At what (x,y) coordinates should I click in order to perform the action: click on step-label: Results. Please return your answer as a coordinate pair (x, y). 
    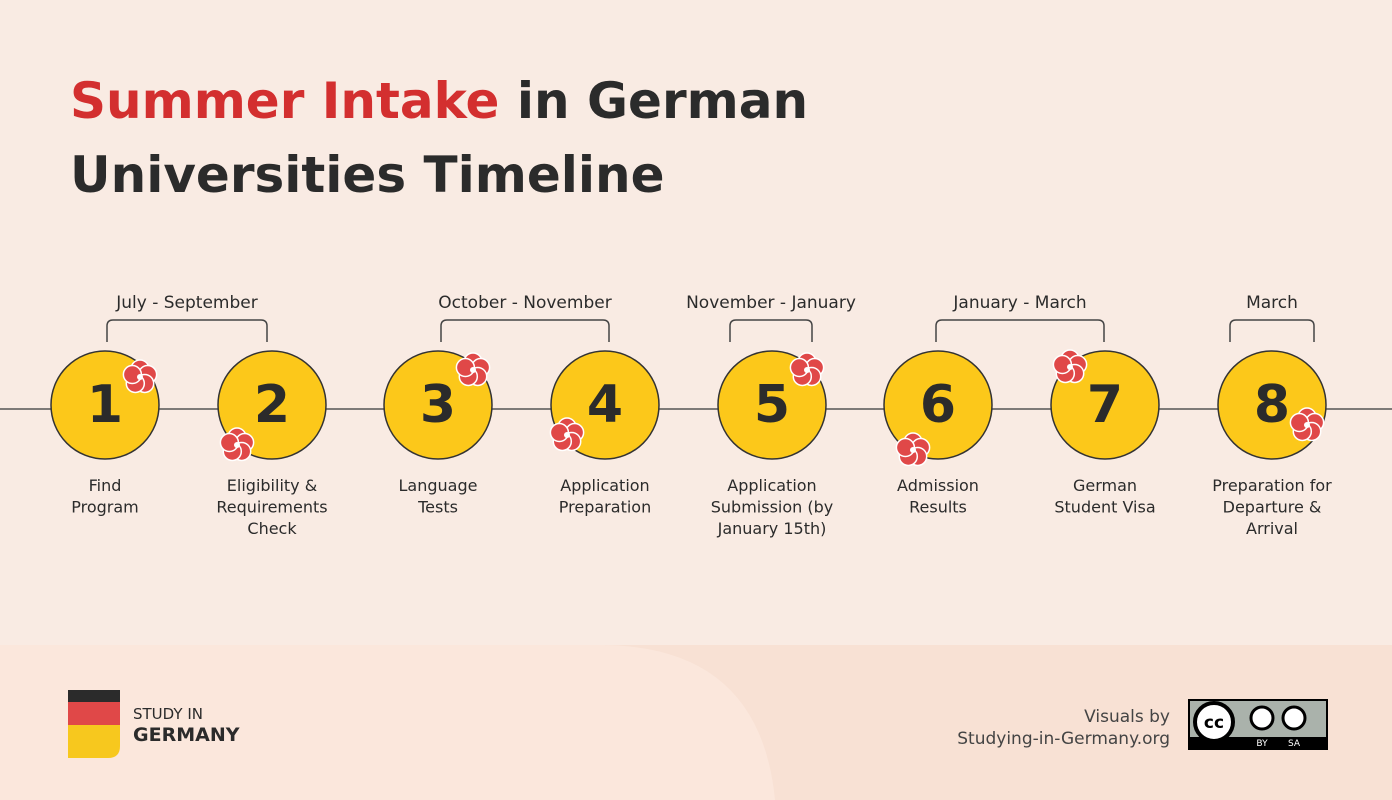
    Looking at the image, I should click on (938, 507).